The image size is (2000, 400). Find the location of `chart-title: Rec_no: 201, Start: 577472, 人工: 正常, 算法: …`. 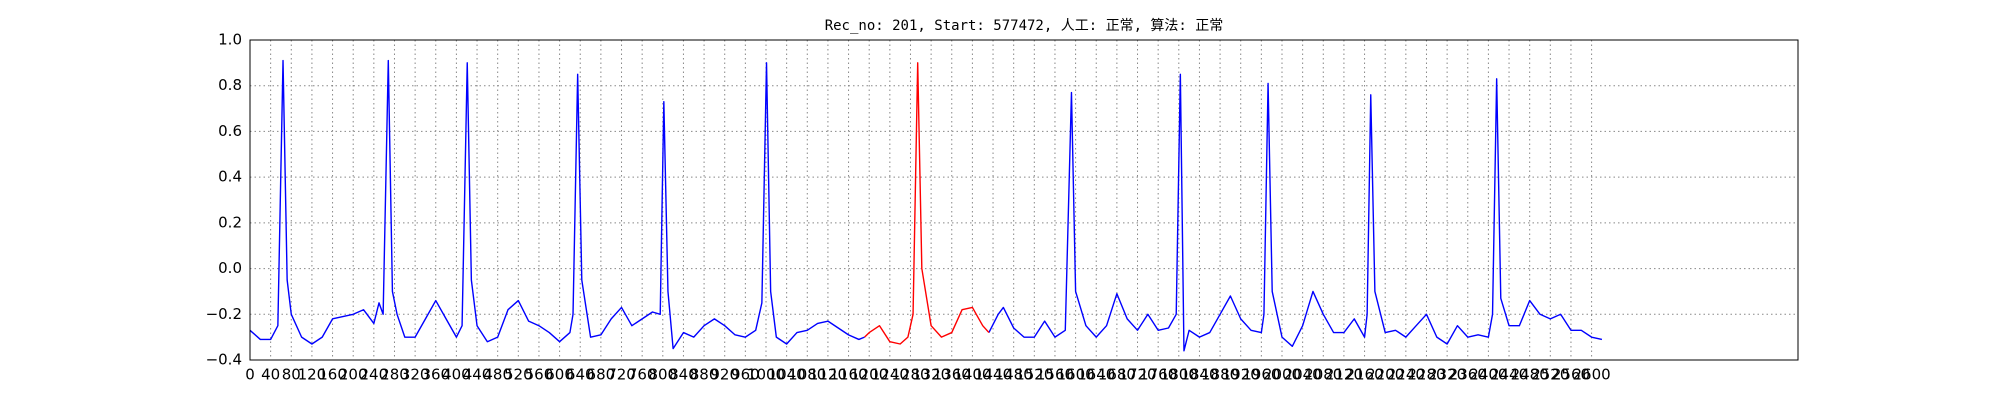

chart-title: Rec_no: 201, Start: 577472, 人工: 正常, 算法: … is located at coordinates (1024, 26).